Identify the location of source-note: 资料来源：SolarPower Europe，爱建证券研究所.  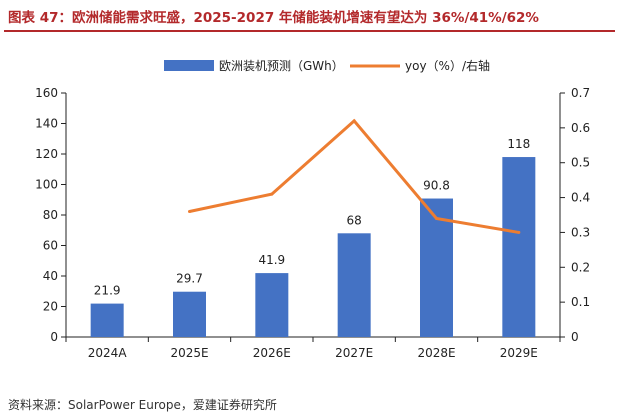
(142, 405).